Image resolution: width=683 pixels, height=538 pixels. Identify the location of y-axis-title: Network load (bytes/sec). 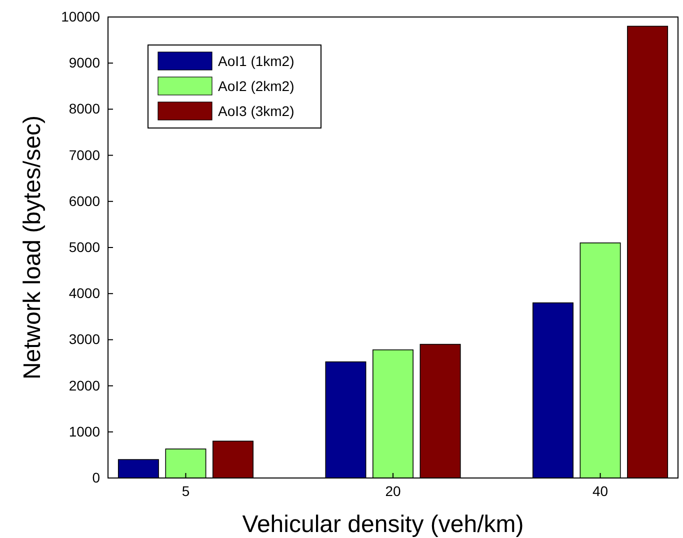
(32, 247).